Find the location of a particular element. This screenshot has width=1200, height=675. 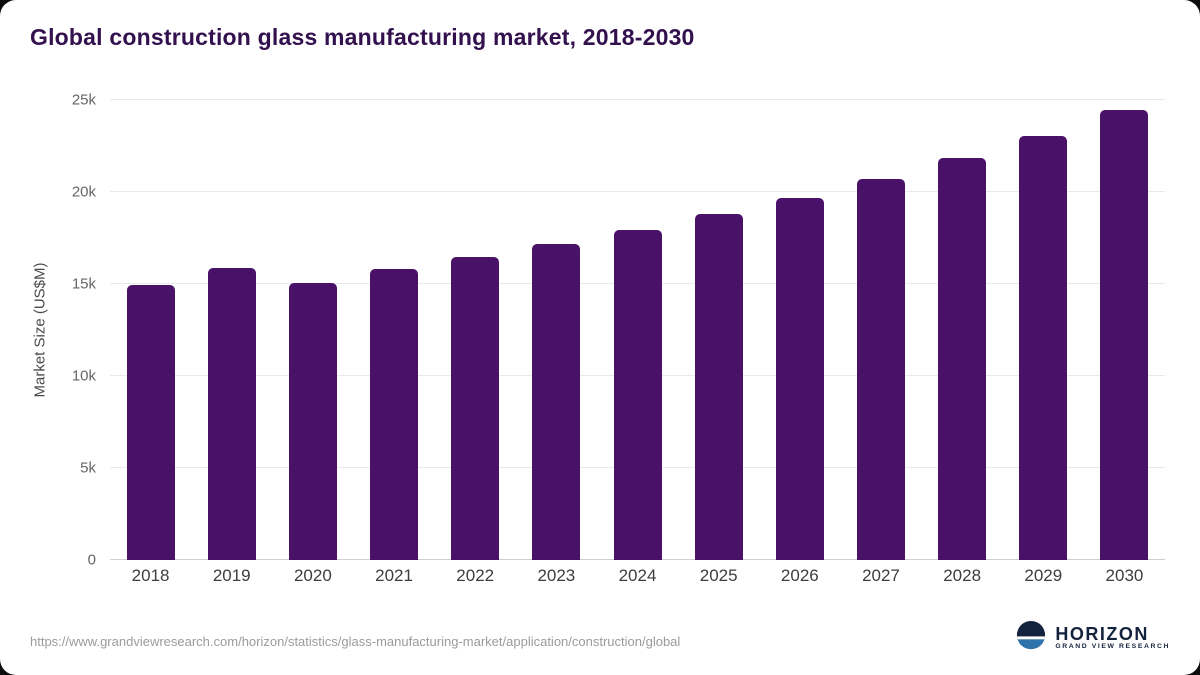

gridline-25k: 25k is located at coordinates (618, 99).